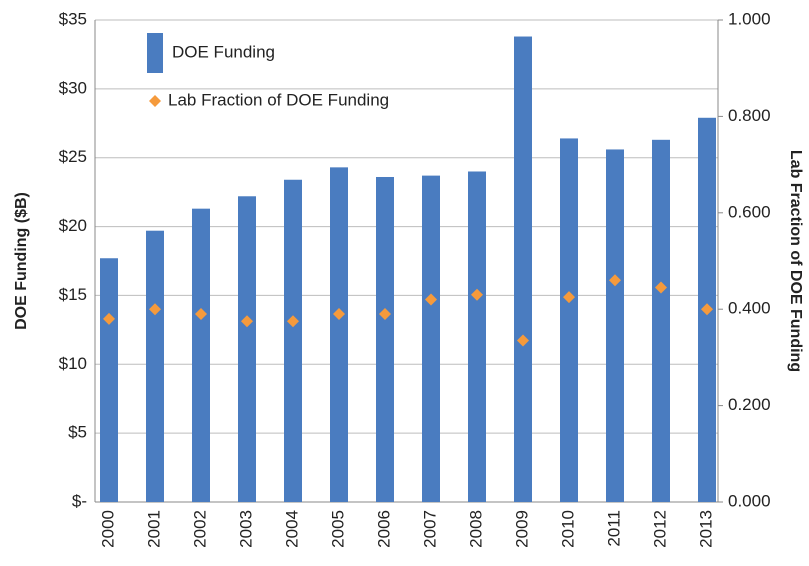  I want to click on x-tick-label: 2006, so click(383, 529).